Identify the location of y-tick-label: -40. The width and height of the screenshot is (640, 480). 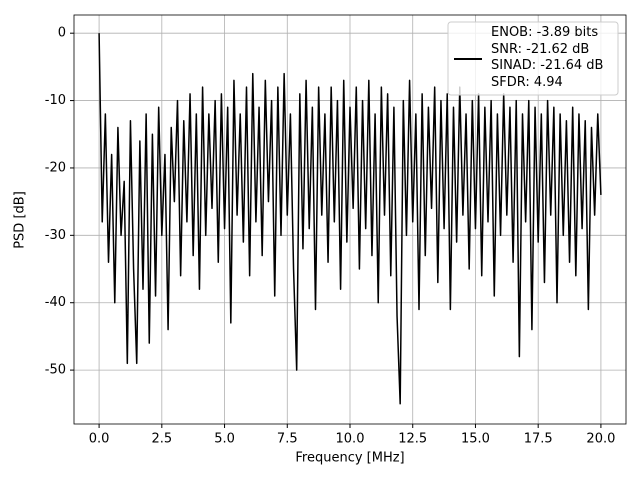
(55, 302).